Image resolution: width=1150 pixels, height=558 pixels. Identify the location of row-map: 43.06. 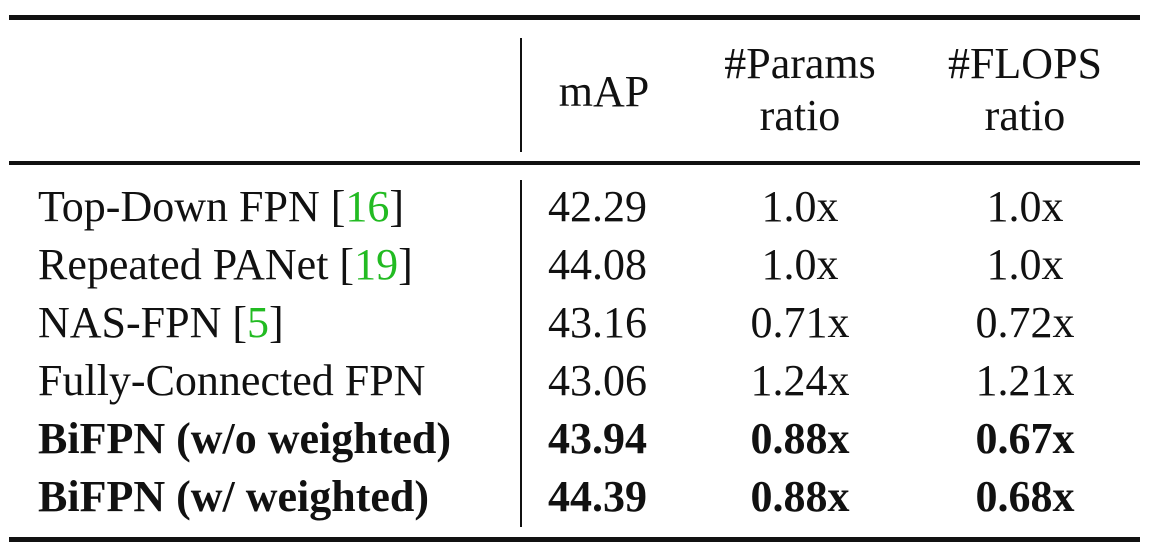
(597, 380).